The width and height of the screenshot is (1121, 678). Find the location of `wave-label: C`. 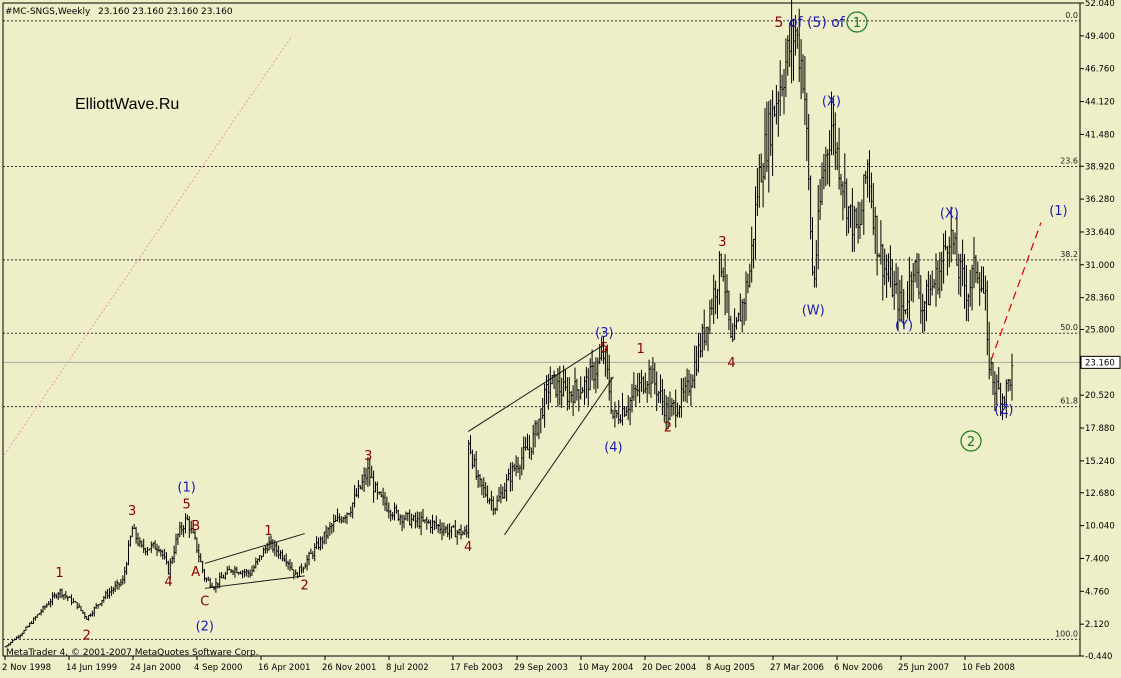

wave-label: C is located at coordinates (204, 602).